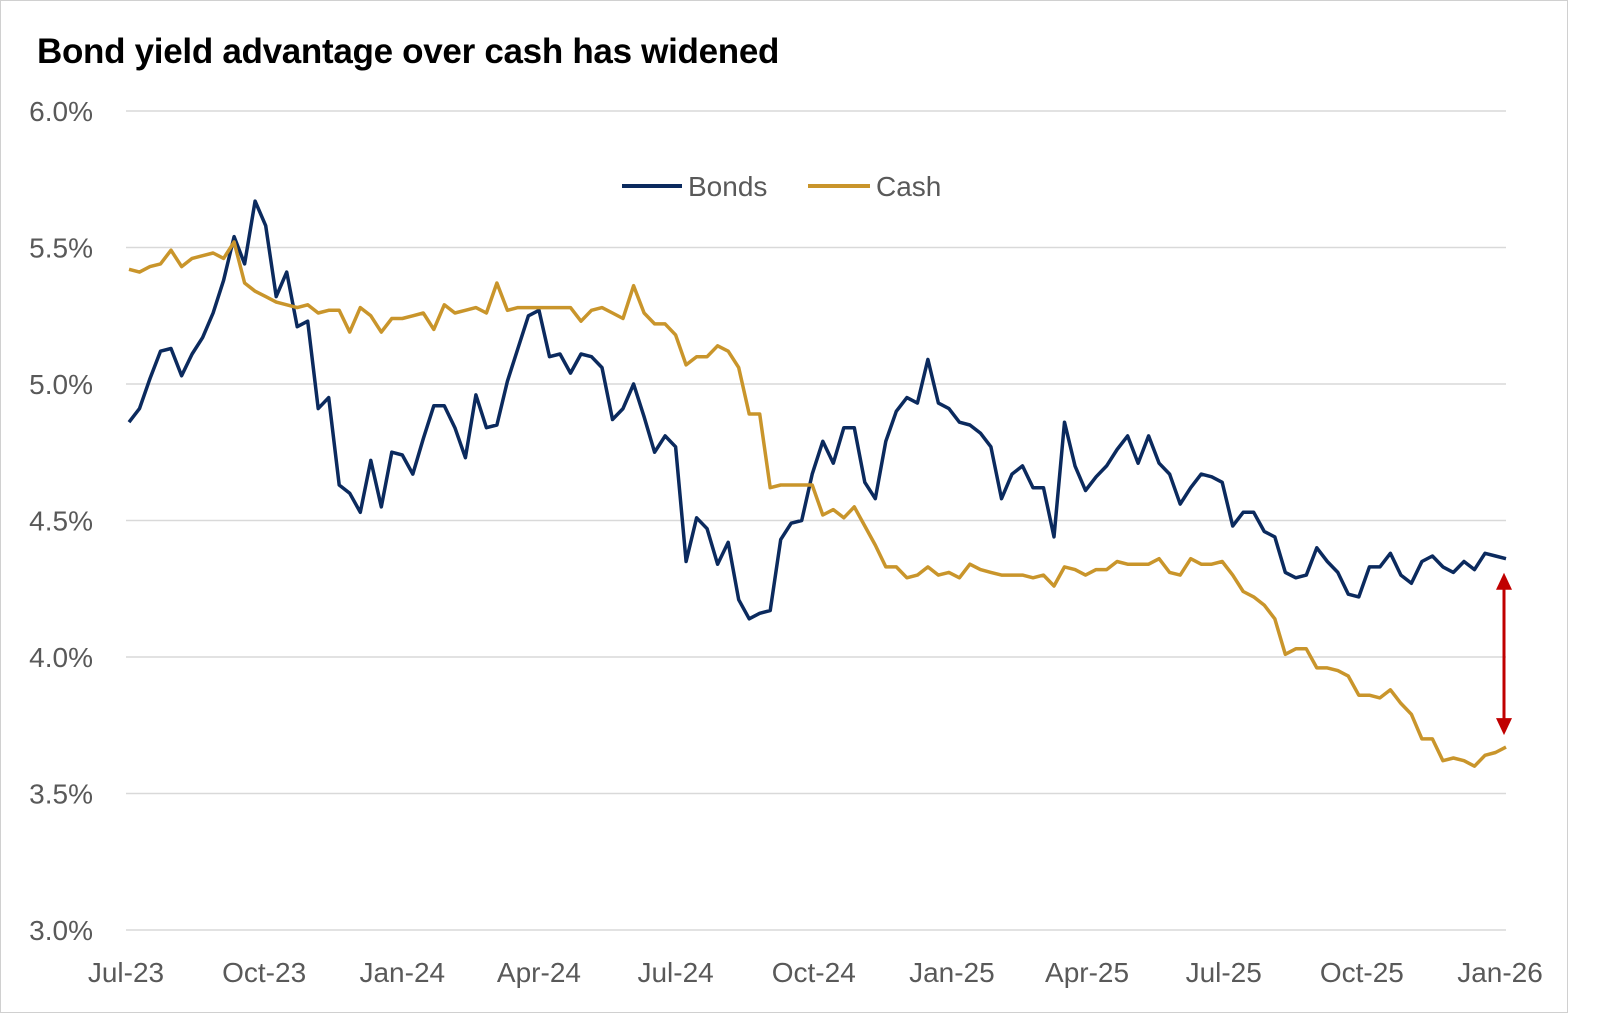  Describe the element at coordinates (61, 794) in the screenshot. I see `y-tick-label: 3.5%` at that location.